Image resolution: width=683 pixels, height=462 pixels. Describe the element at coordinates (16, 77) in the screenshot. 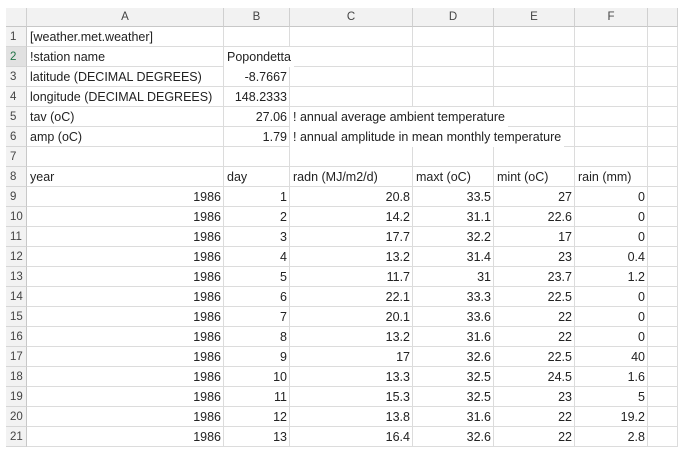

I see `row-number: 3` at that location.